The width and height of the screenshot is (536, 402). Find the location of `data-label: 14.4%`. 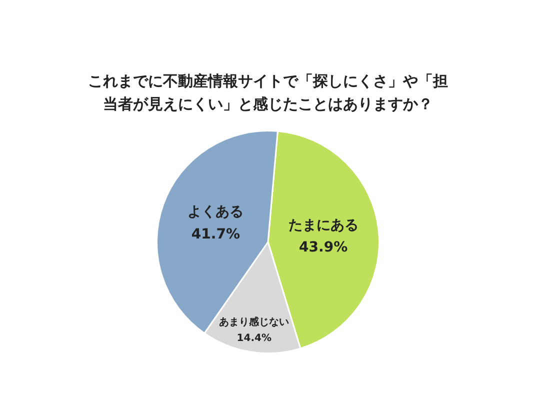

data-label: 14.4% is located at coordinates (254, 338).